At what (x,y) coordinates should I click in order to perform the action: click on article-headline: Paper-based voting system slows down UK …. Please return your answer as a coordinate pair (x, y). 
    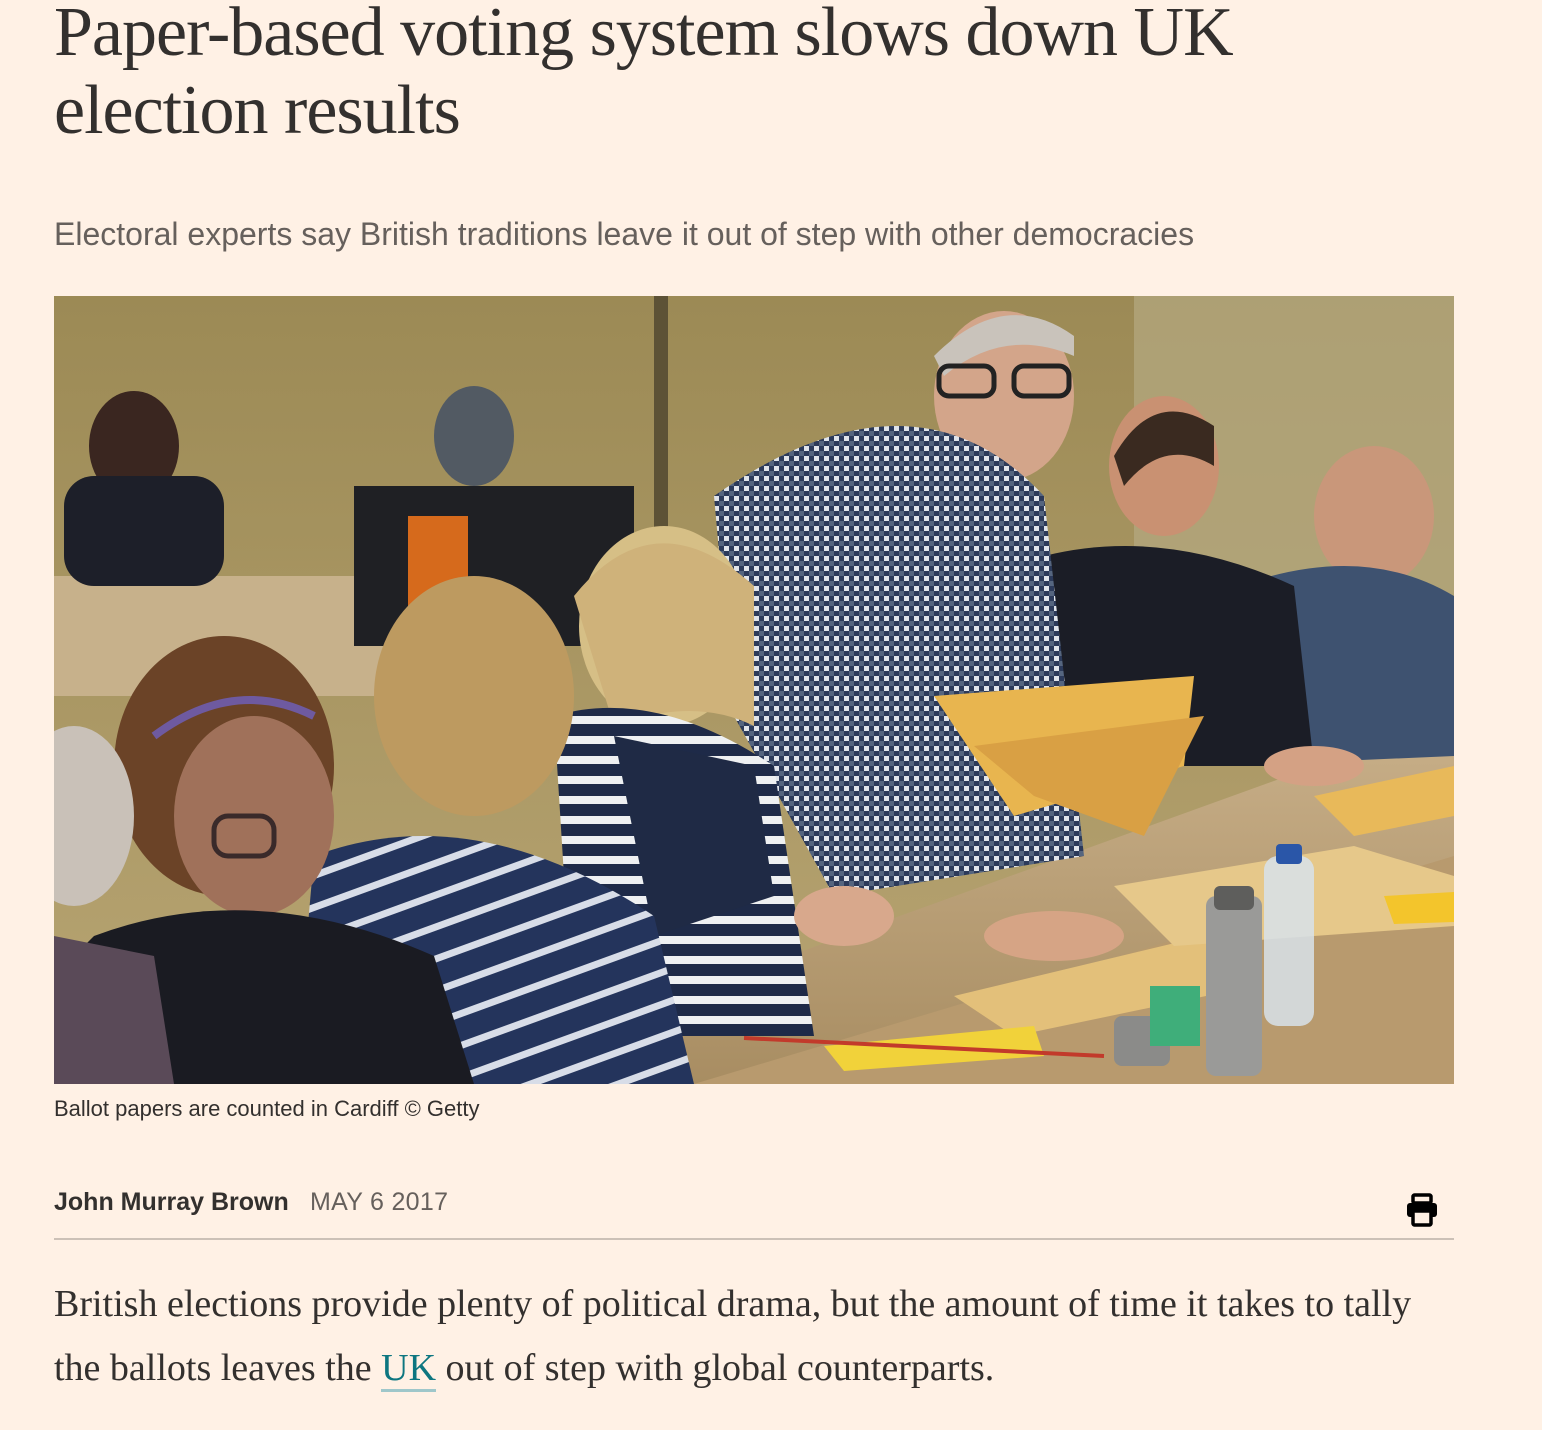
    Looking at the image, I should click on (644, 74).